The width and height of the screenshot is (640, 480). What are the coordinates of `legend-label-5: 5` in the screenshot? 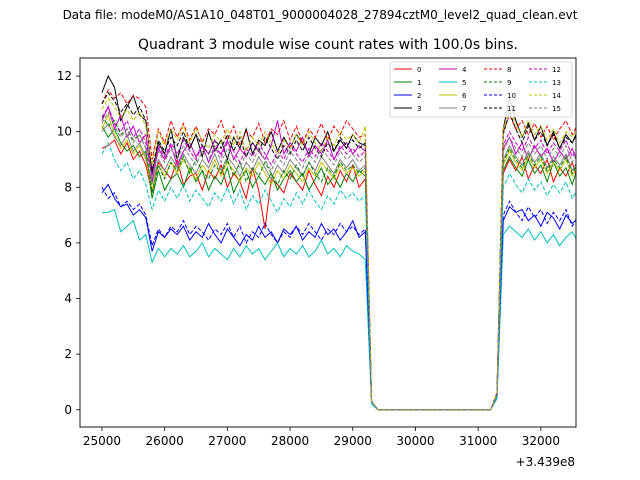 It's located at (464, 83).